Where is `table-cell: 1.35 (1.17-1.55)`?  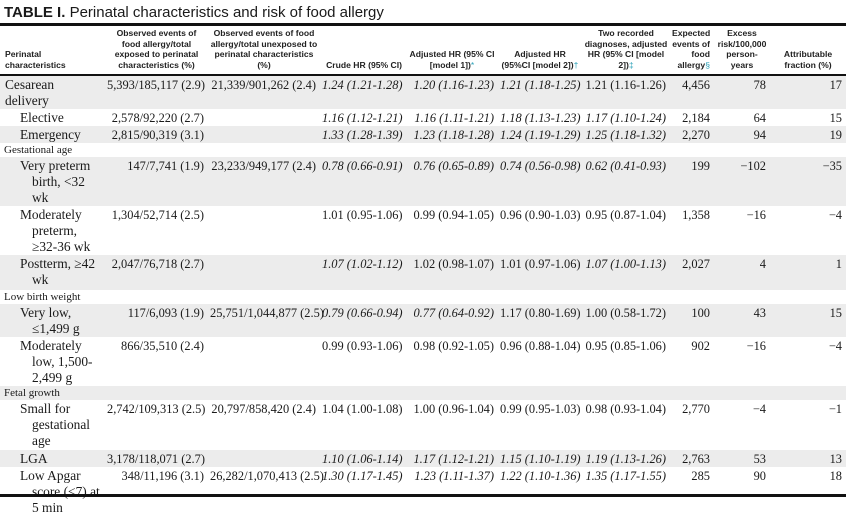
table-cell: 1.35 (1.17-1.55) is located at coordinates (625, 476).